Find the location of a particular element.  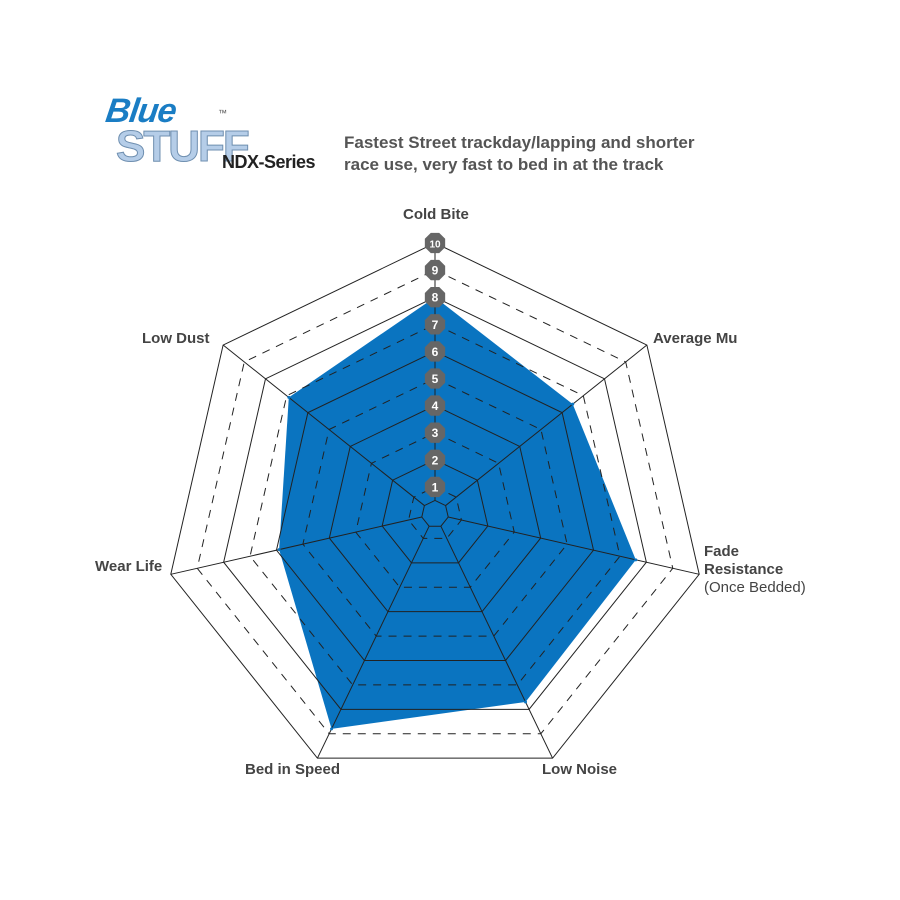

axis-sublabel: (Once Bedded) is located at coordinates (755, 587).